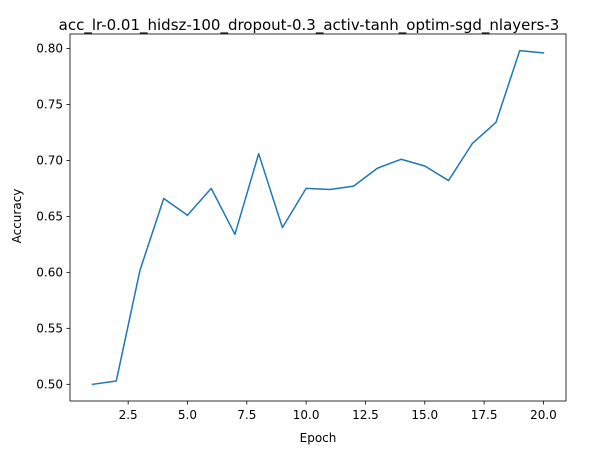  Describe the element at coordinates (338, 411) in the screenshot. I see `x-axis: 2.5 5.0 7.5 10.0 12.5 15.0 17.5 20.0` at that location.